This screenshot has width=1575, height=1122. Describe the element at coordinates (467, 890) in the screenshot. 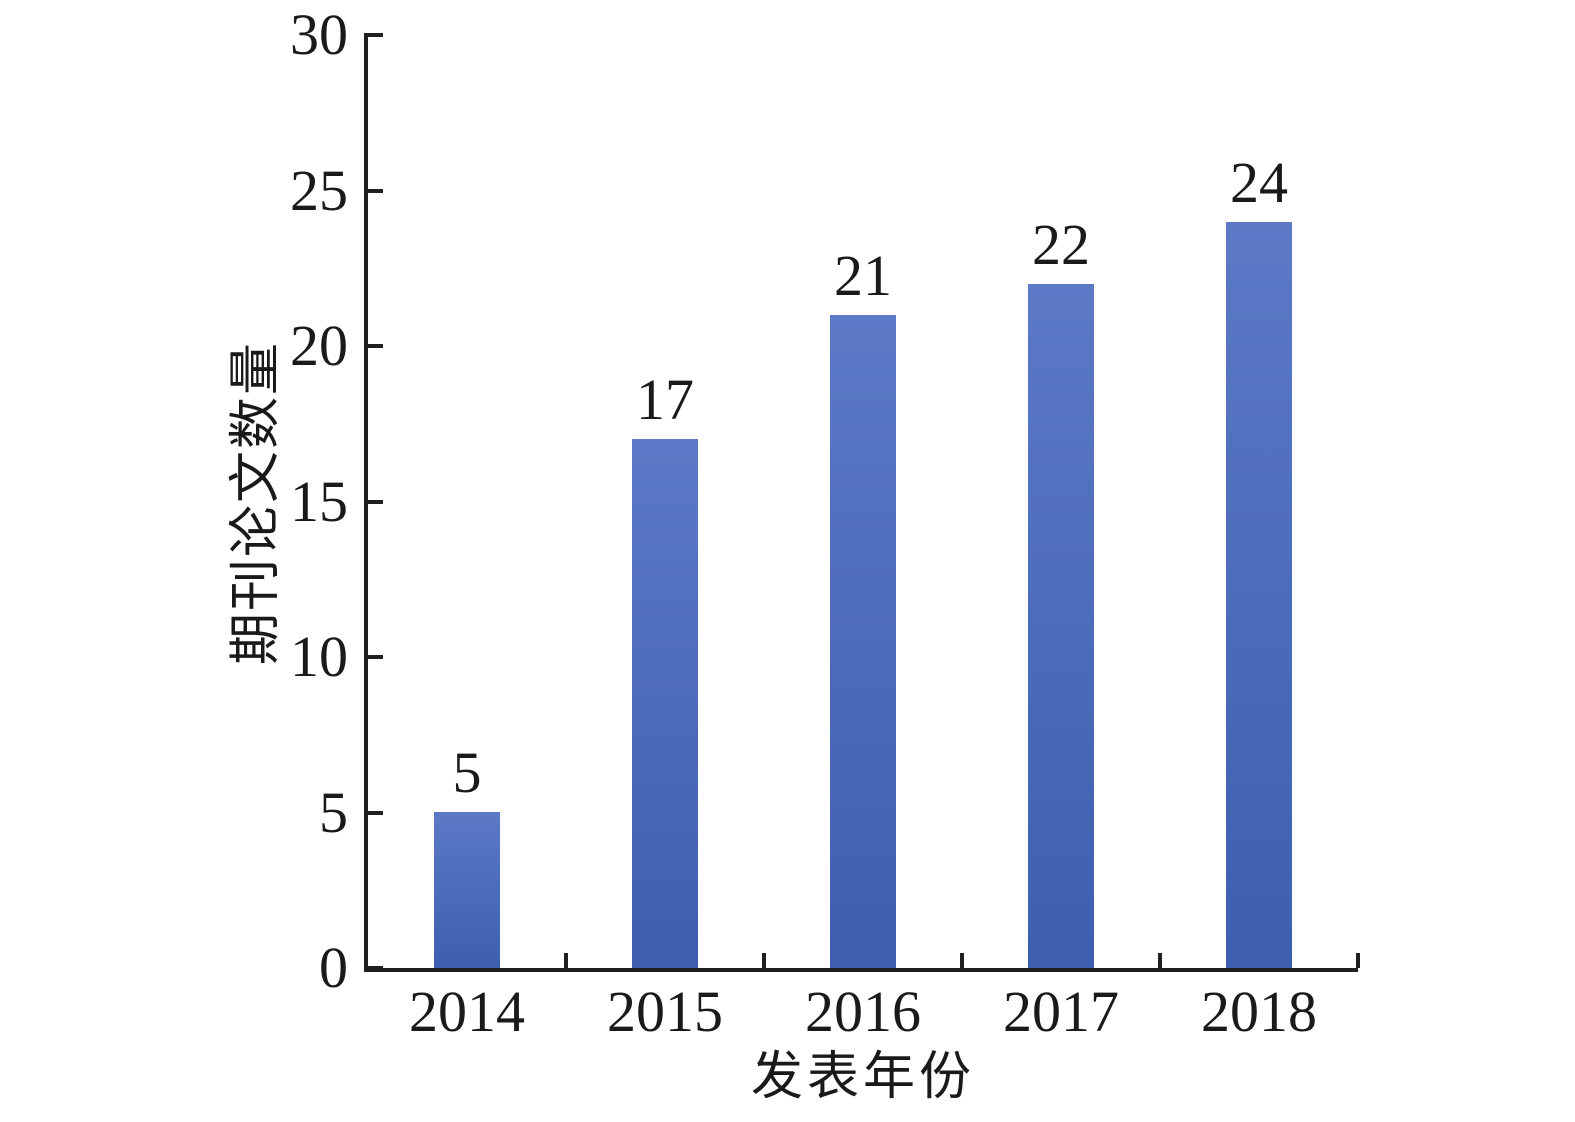

I see `bar-2014` at that location.